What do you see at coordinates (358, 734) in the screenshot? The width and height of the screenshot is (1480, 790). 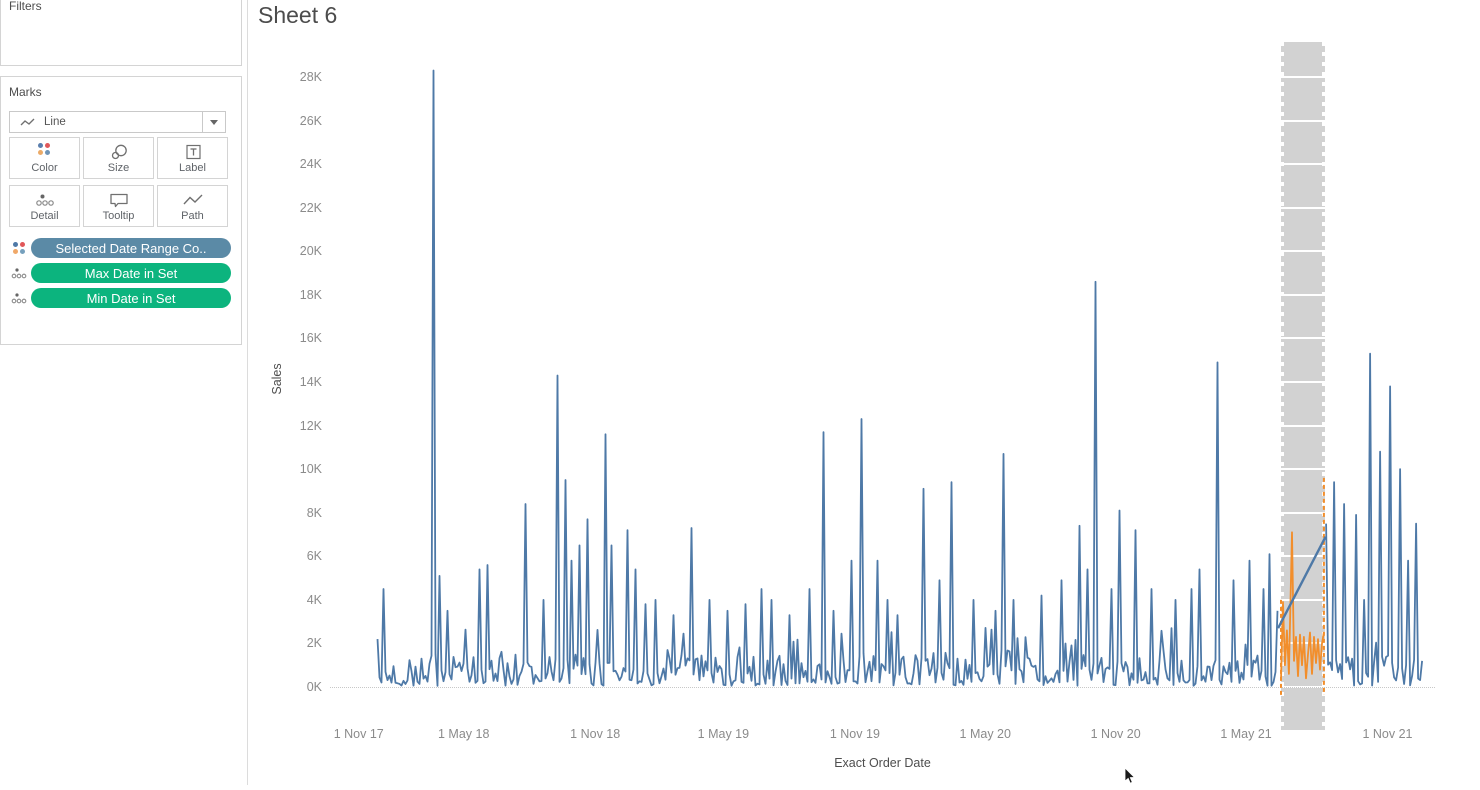 I see `x-axis-tick-label: 1 Nov 17` at bounding box center [358, 734].